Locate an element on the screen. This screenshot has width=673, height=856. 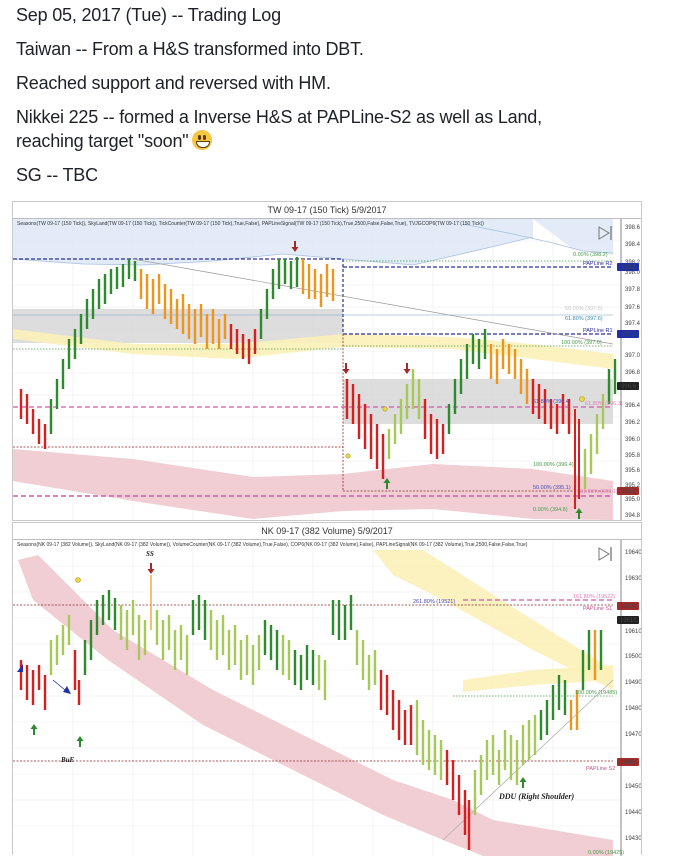
post-line-support: Reached support and reversed with HM. is located at coordinates (173, 83).